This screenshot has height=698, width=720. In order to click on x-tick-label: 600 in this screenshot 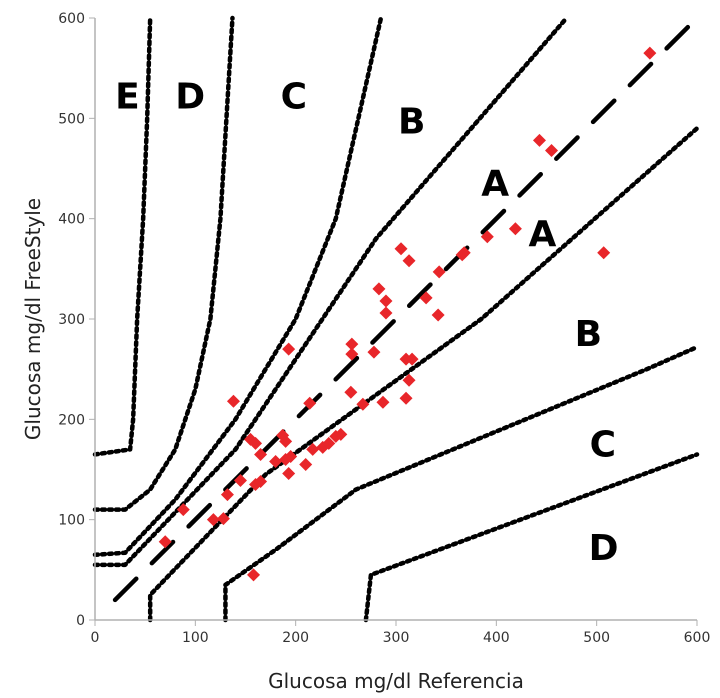, I will do `click(697, 638)`.